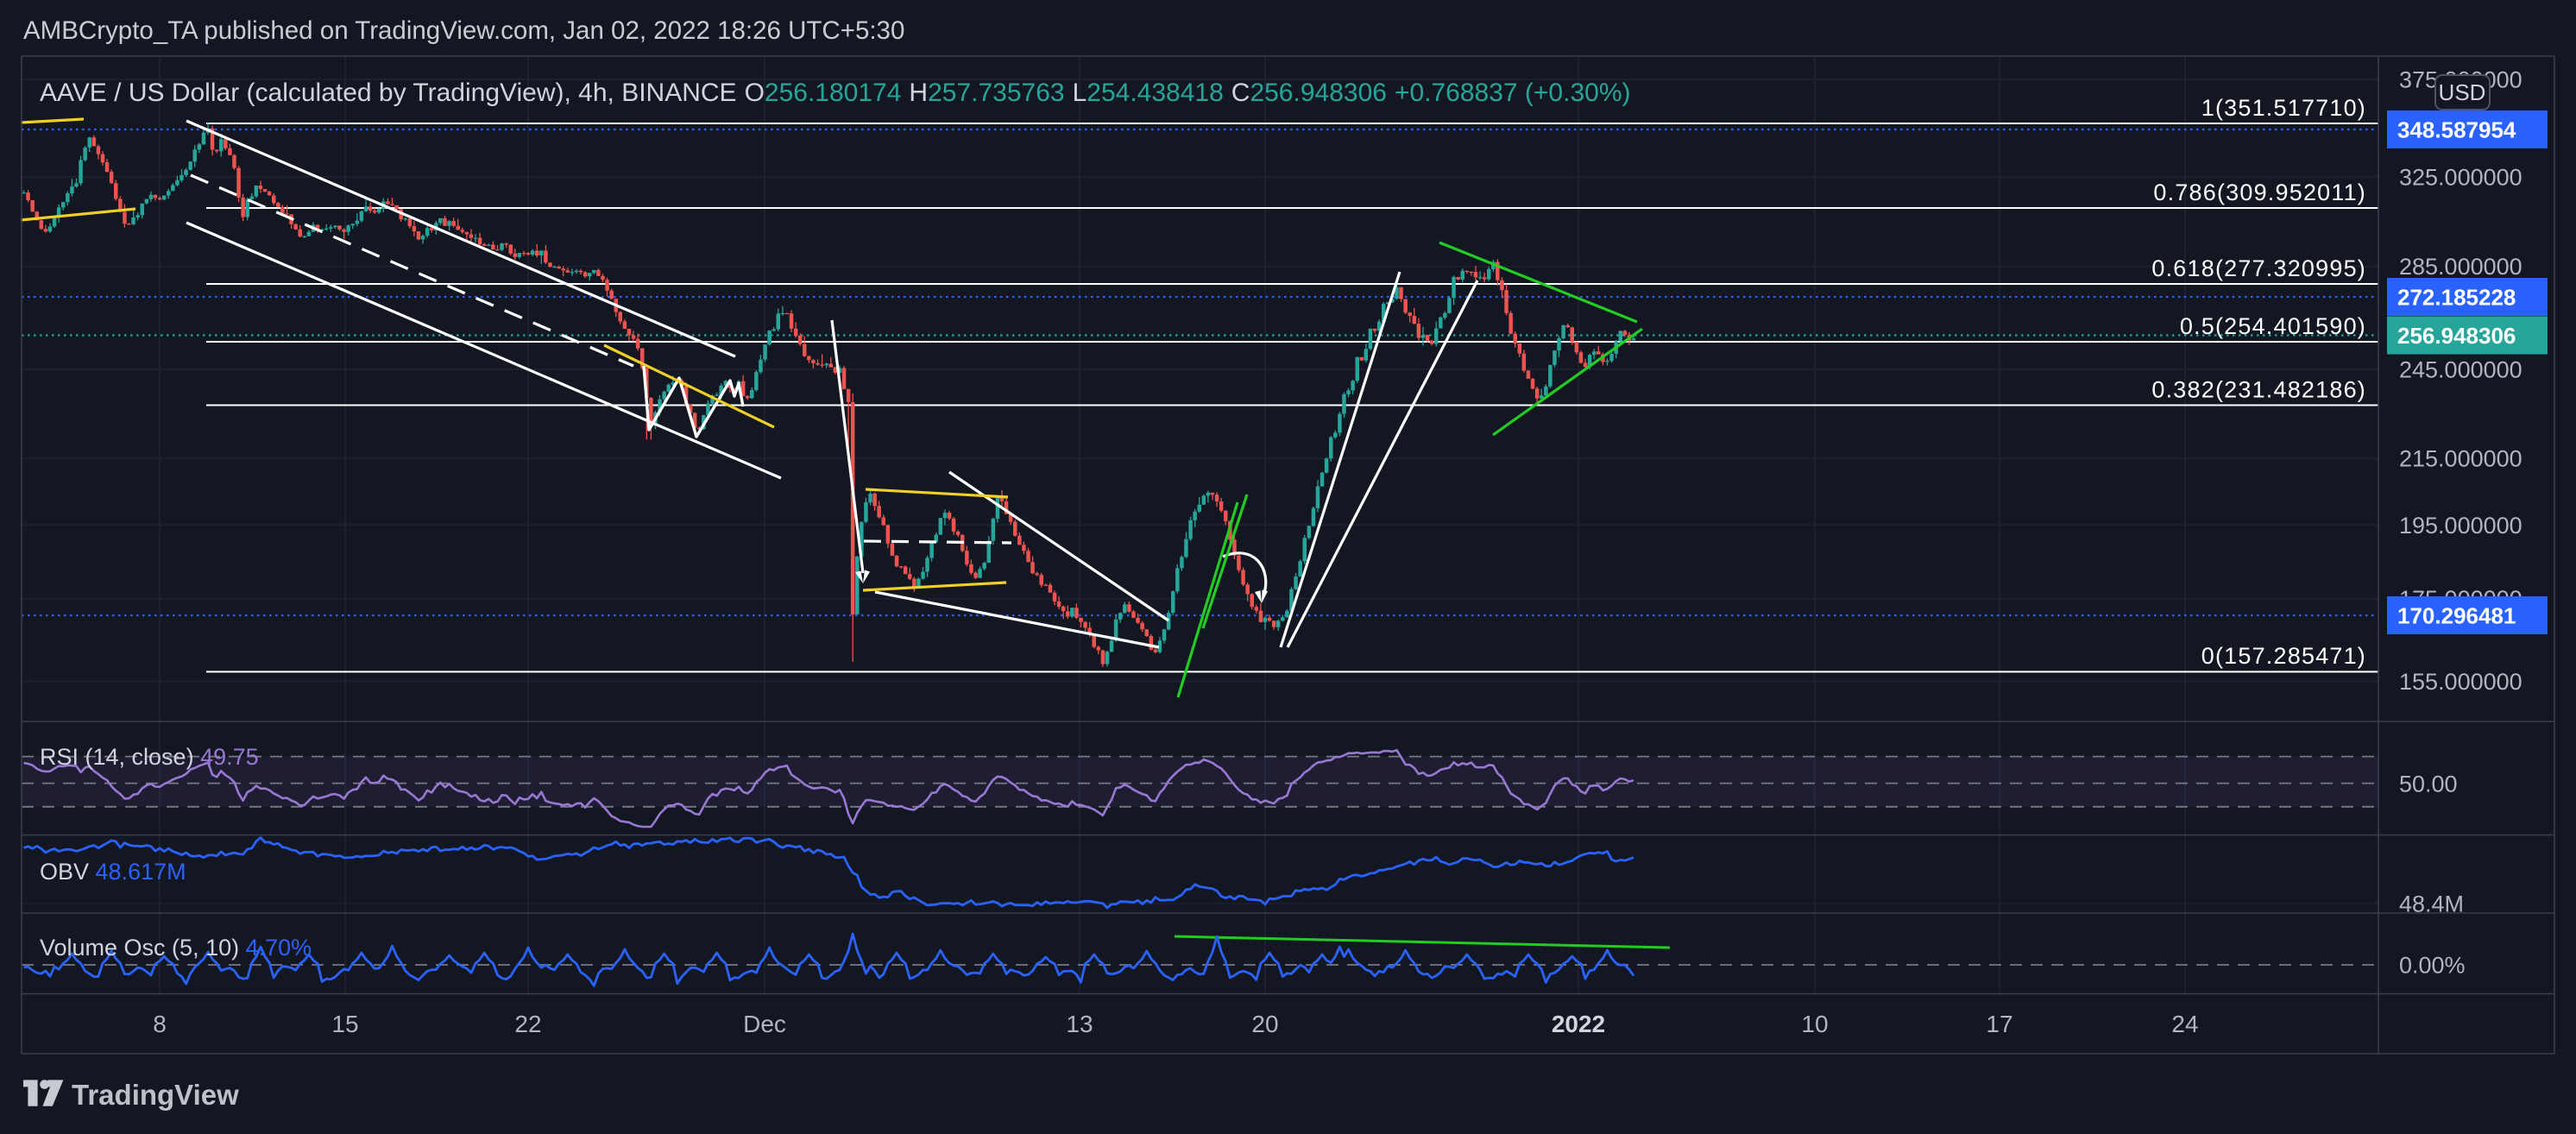 The image size is (2576, 1134). Describe the element at coordinates (2463, 92) in the screenshot. I see `svg-text: USD` at that location.